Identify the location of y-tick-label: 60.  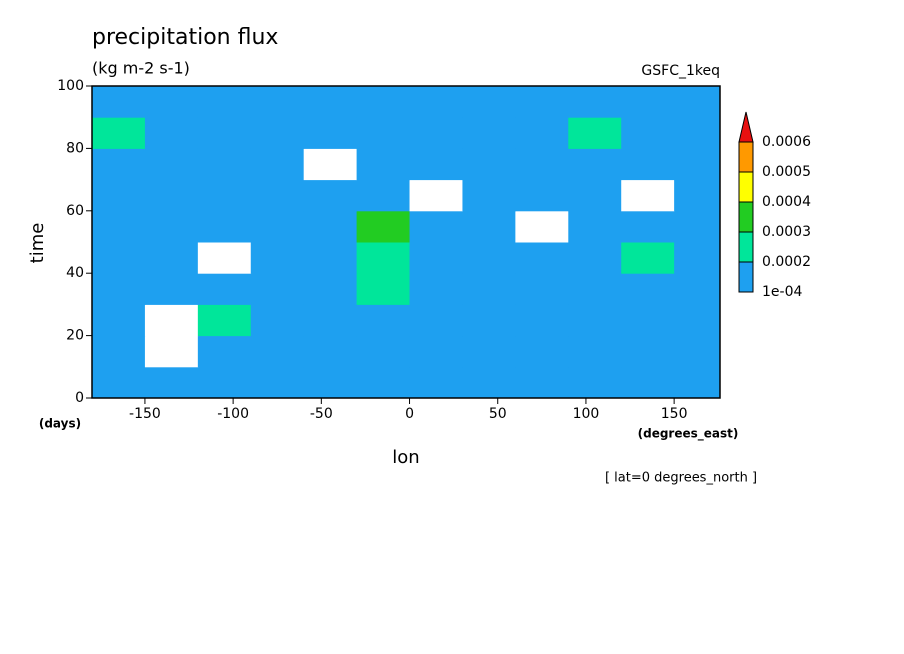
(75, 211).